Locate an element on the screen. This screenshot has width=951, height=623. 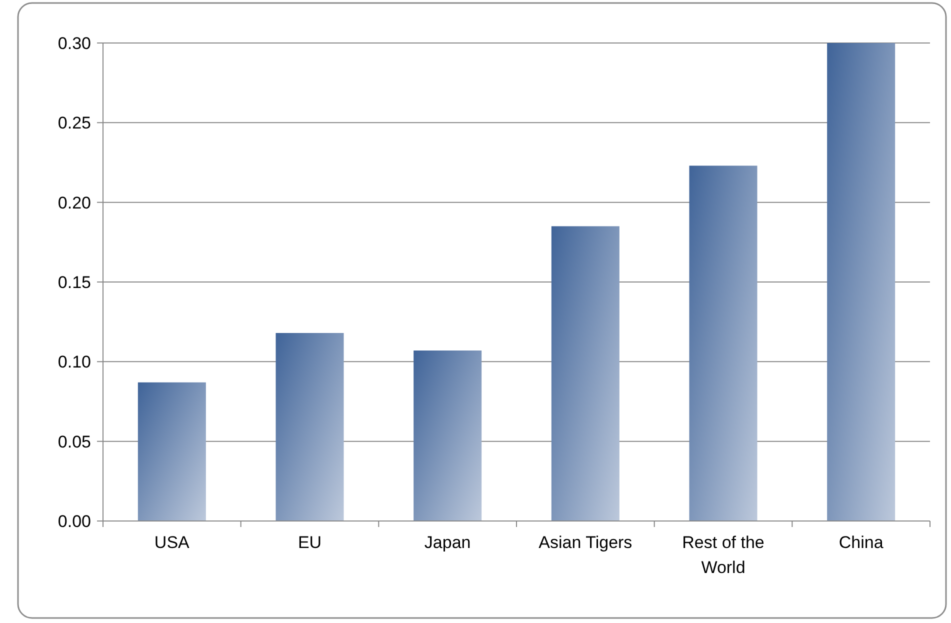
x-tick-label: China is located at coordinates (861, 542).